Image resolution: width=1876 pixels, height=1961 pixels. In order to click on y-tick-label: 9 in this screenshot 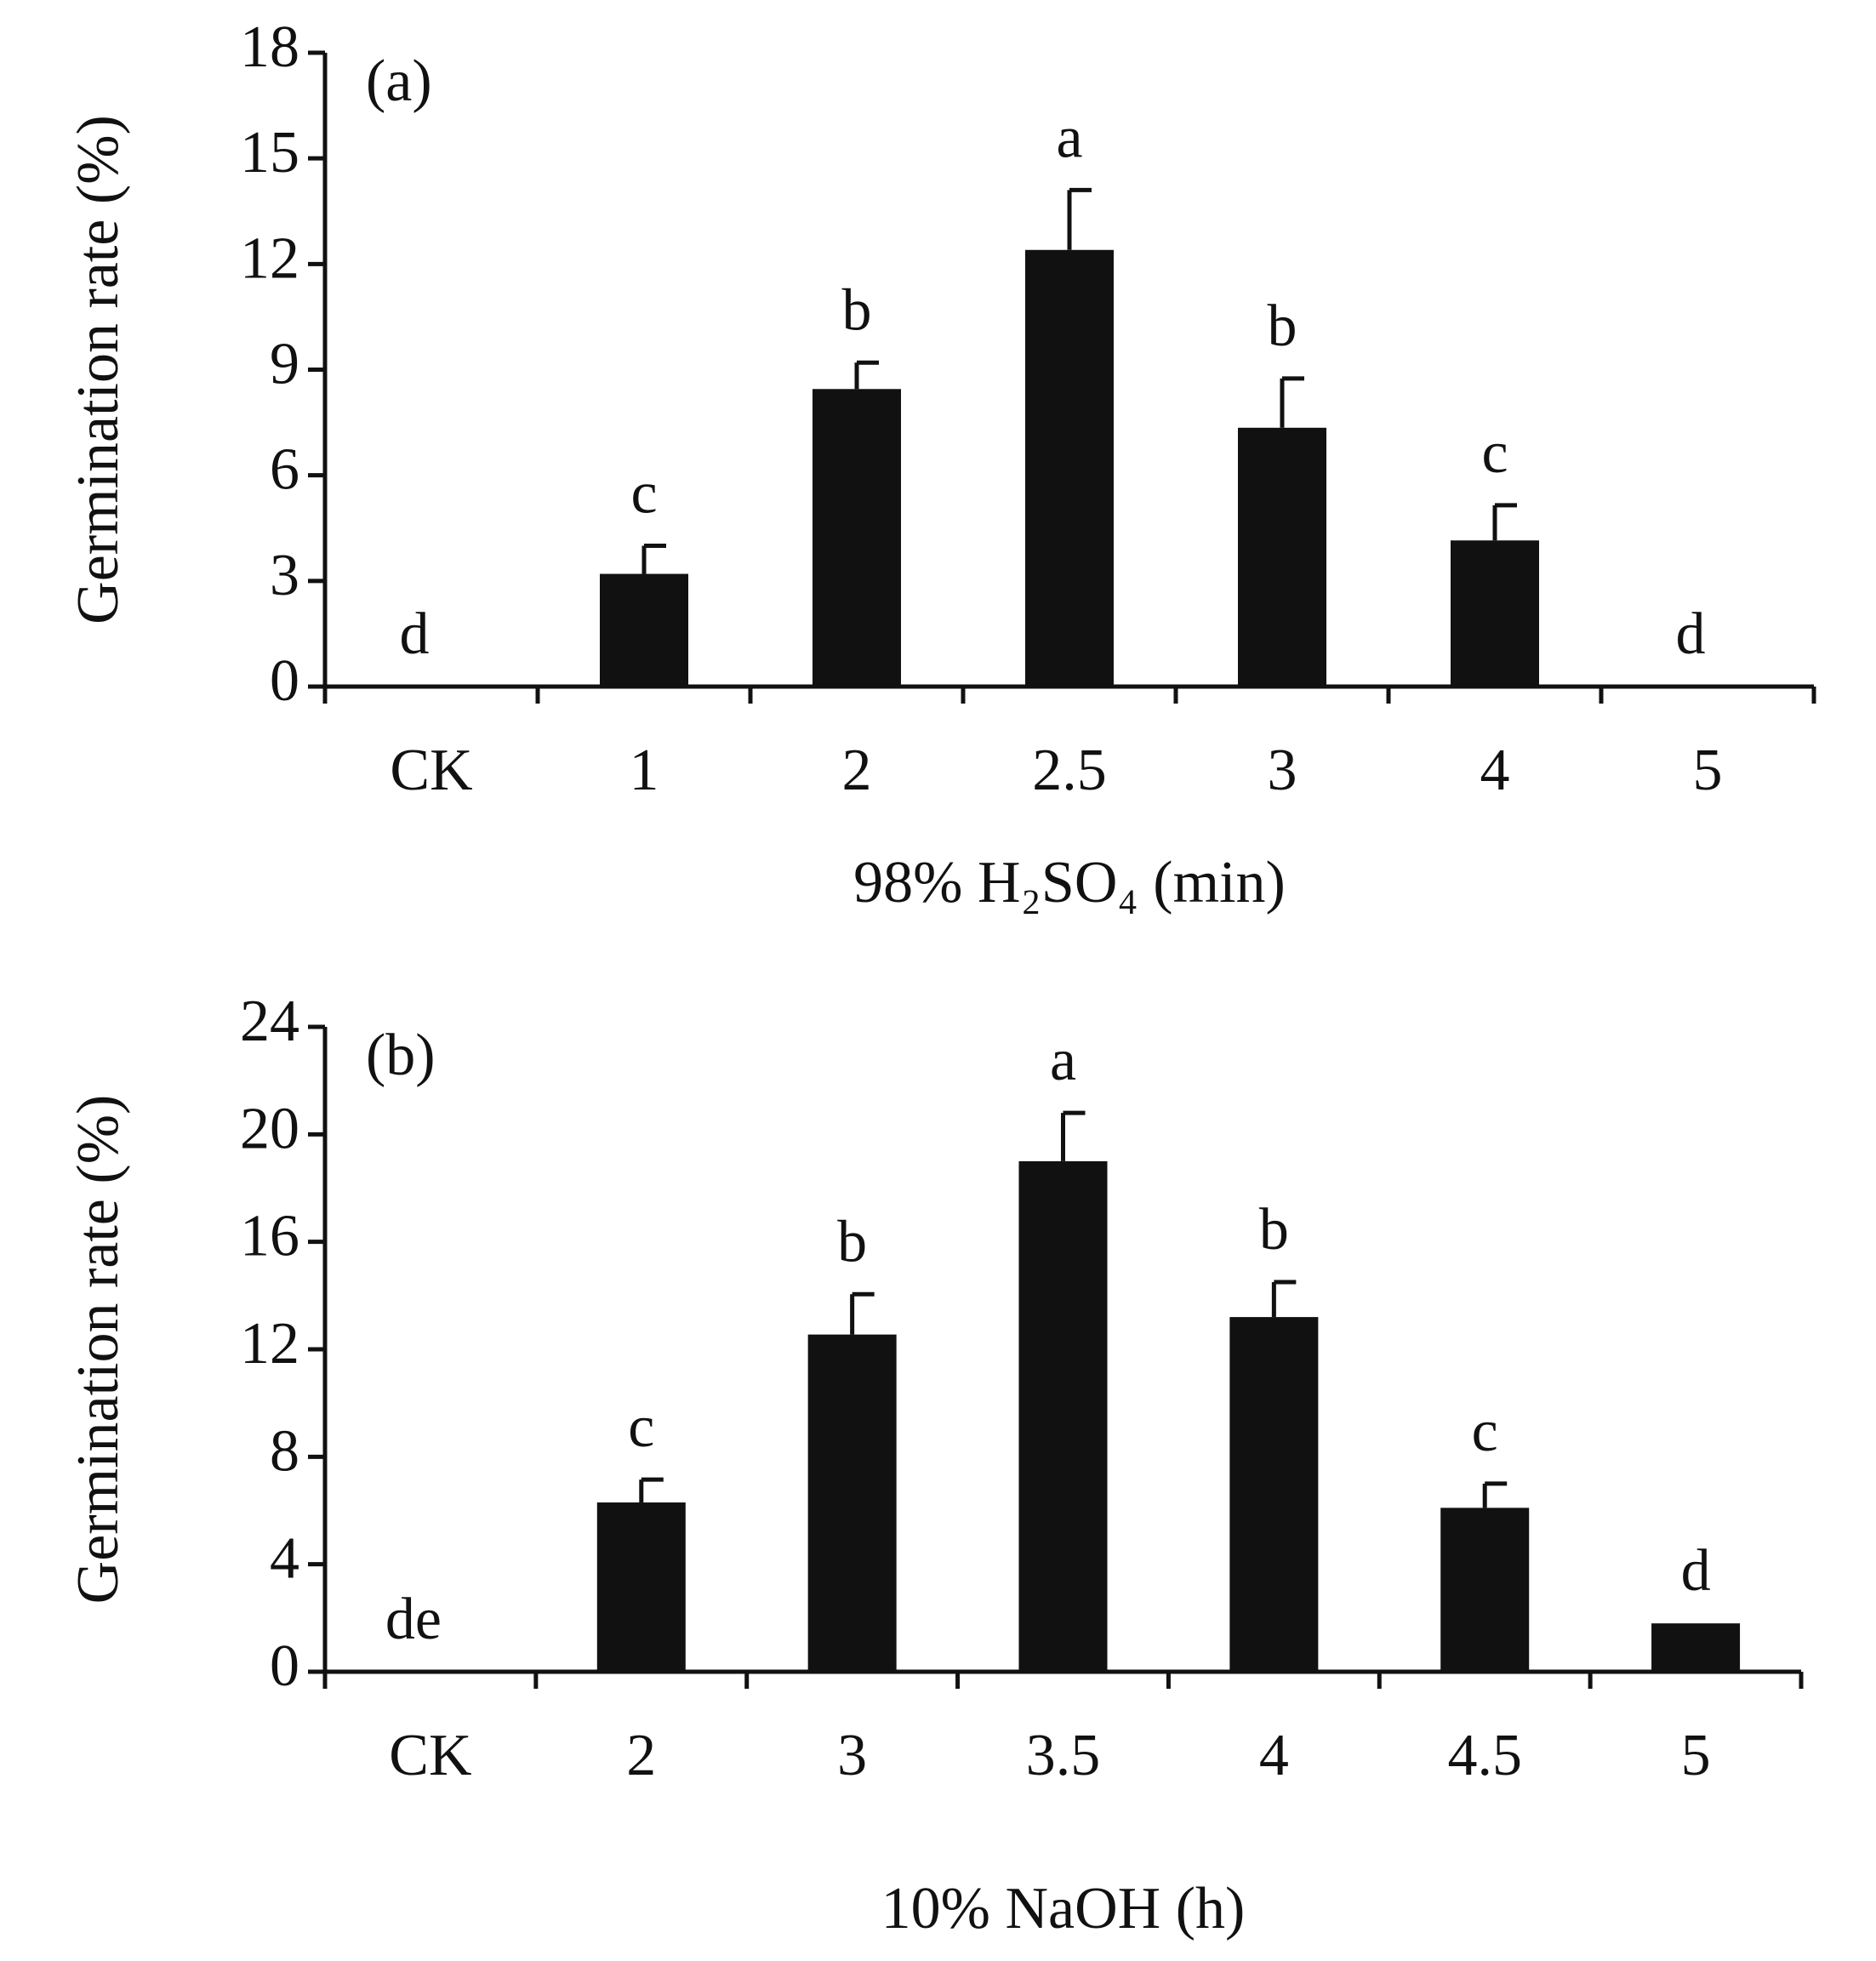, I will do `click(284, 365)`.